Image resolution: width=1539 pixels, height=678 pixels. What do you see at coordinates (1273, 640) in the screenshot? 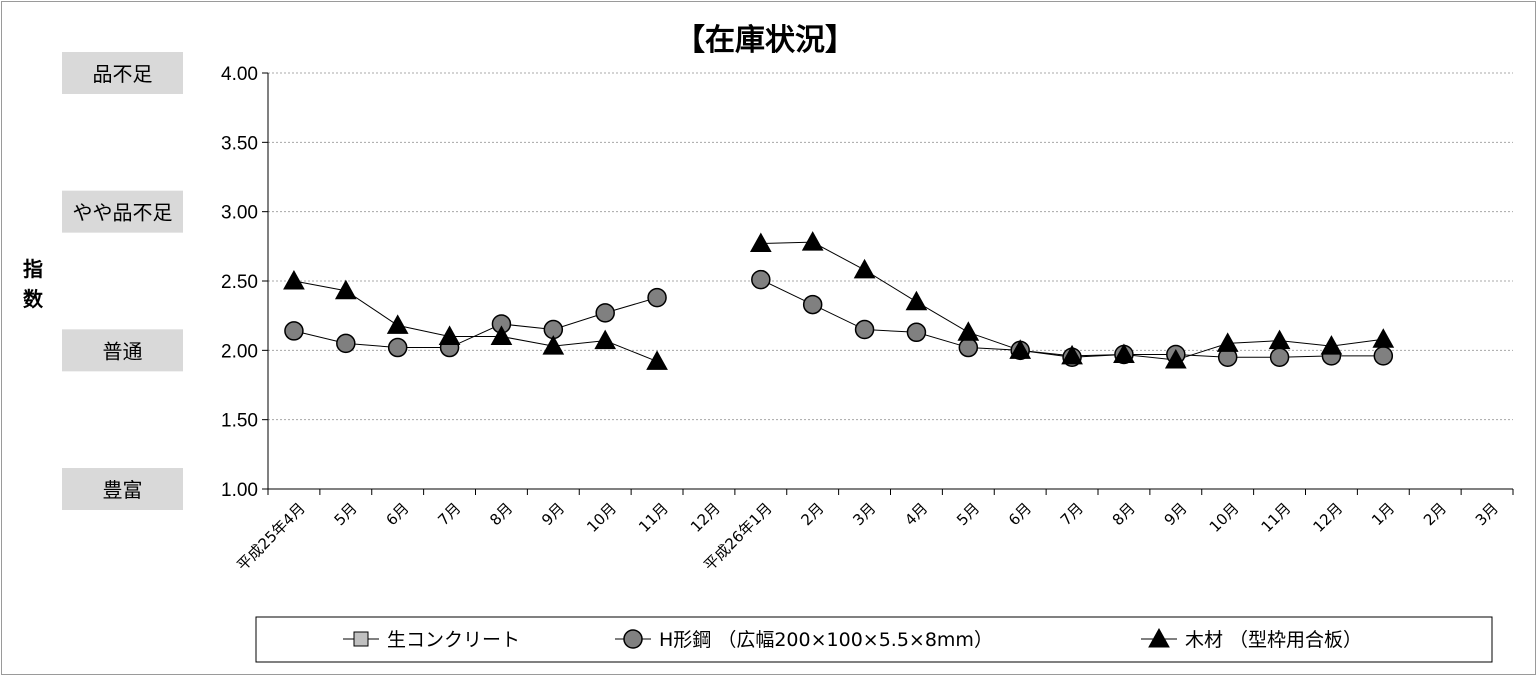
I see `legend-label: 木材 （型枠用合板）` at bounding box center [1273, 640].